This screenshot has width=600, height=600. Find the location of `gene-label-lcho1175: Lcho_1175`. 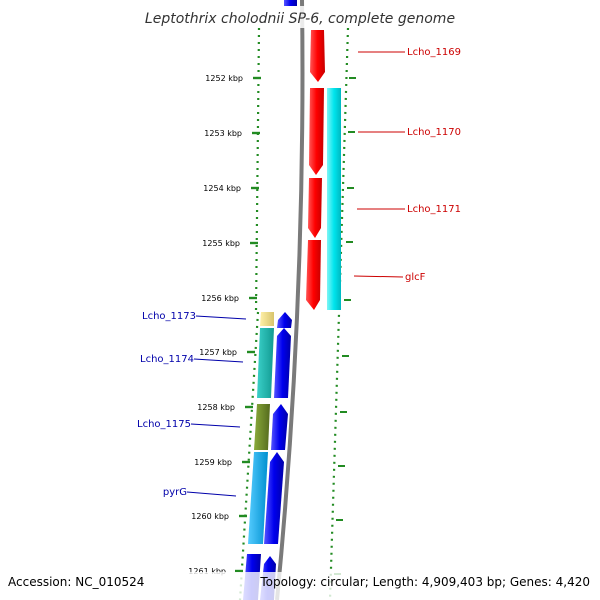

gene-label-lcho1175: Lcho_1175 is located at coordinates (164, 424).